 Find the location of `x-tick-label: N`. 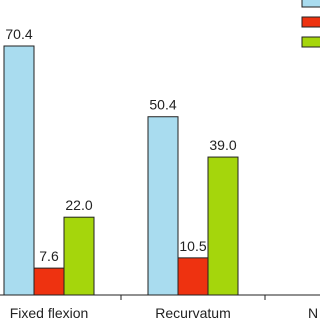

x-tick-label: N is located at coordinates (313, 312).